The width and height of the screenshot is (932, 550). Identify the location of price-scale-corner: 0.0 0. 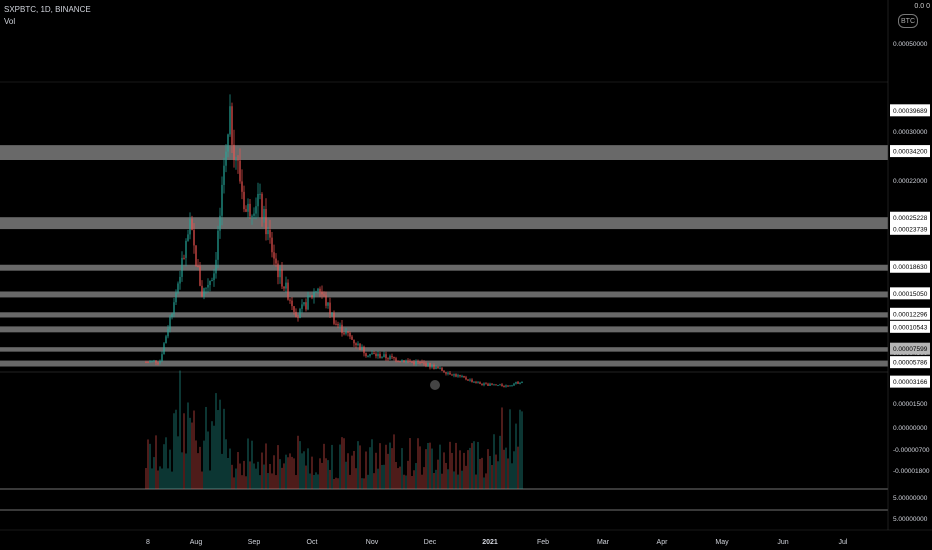
(922, 6).